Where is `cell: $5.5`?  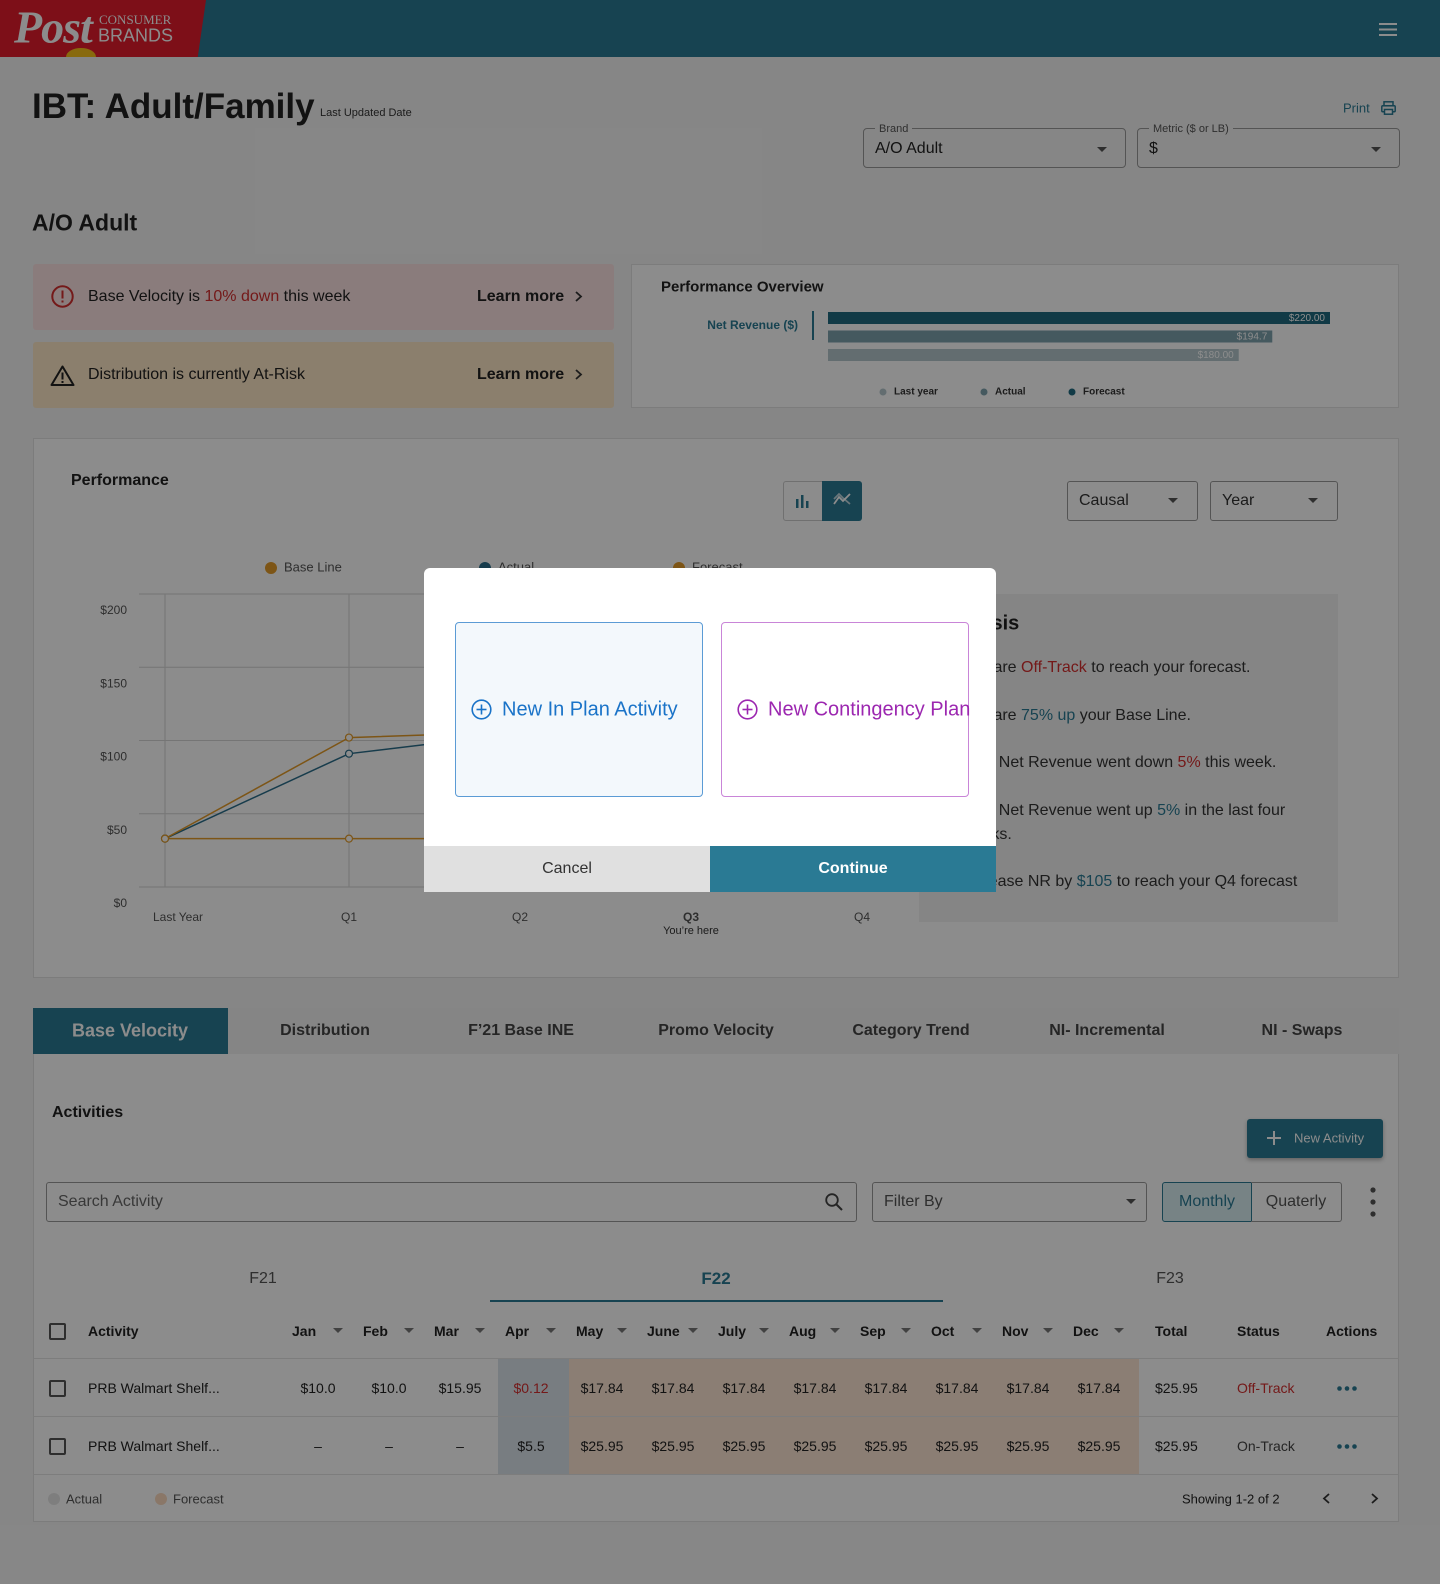 cell: $5.5 is located at coordinates (531, 1446).